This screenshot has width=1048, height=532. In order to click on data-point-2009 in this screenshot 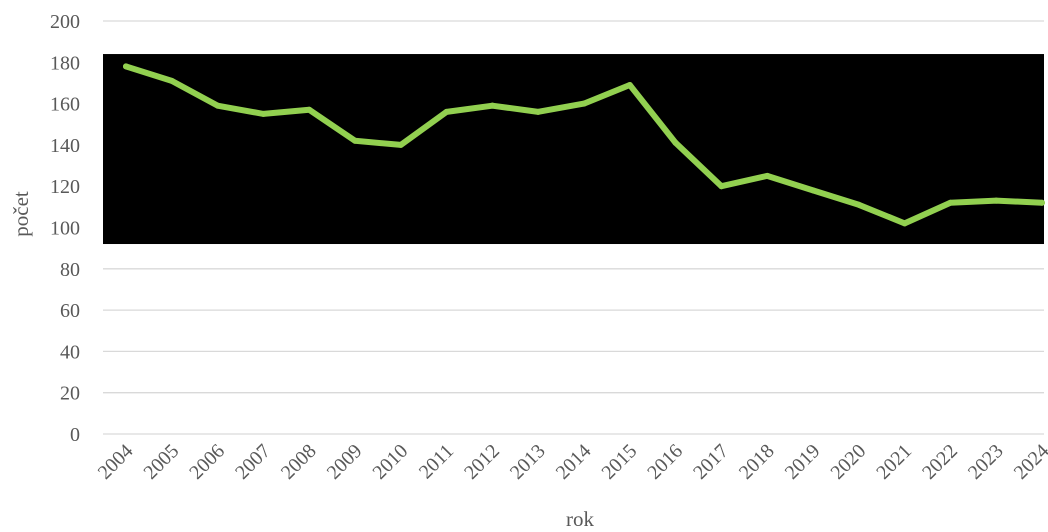, I will do `click(355, 140)`.